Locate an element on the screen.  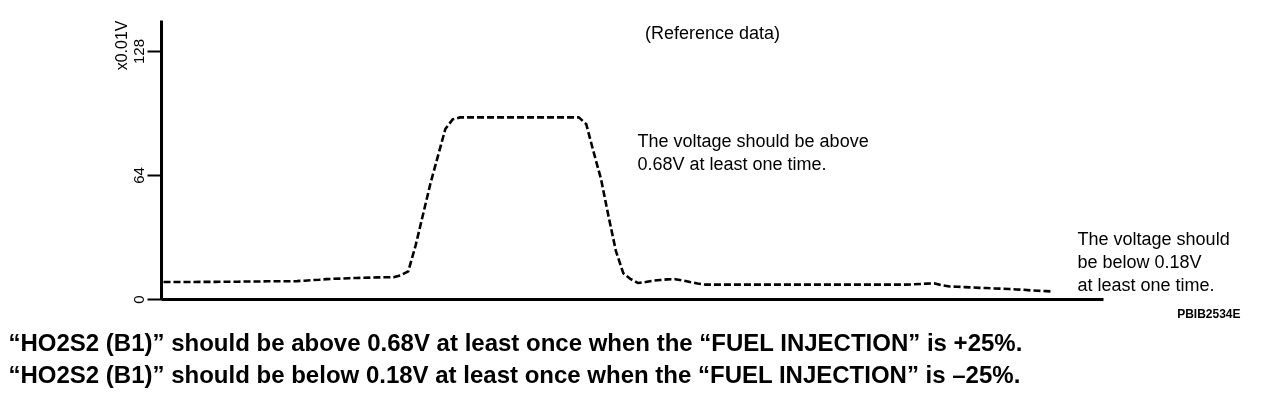
y-tick-label: 0 is located at coordinates (138, 299).